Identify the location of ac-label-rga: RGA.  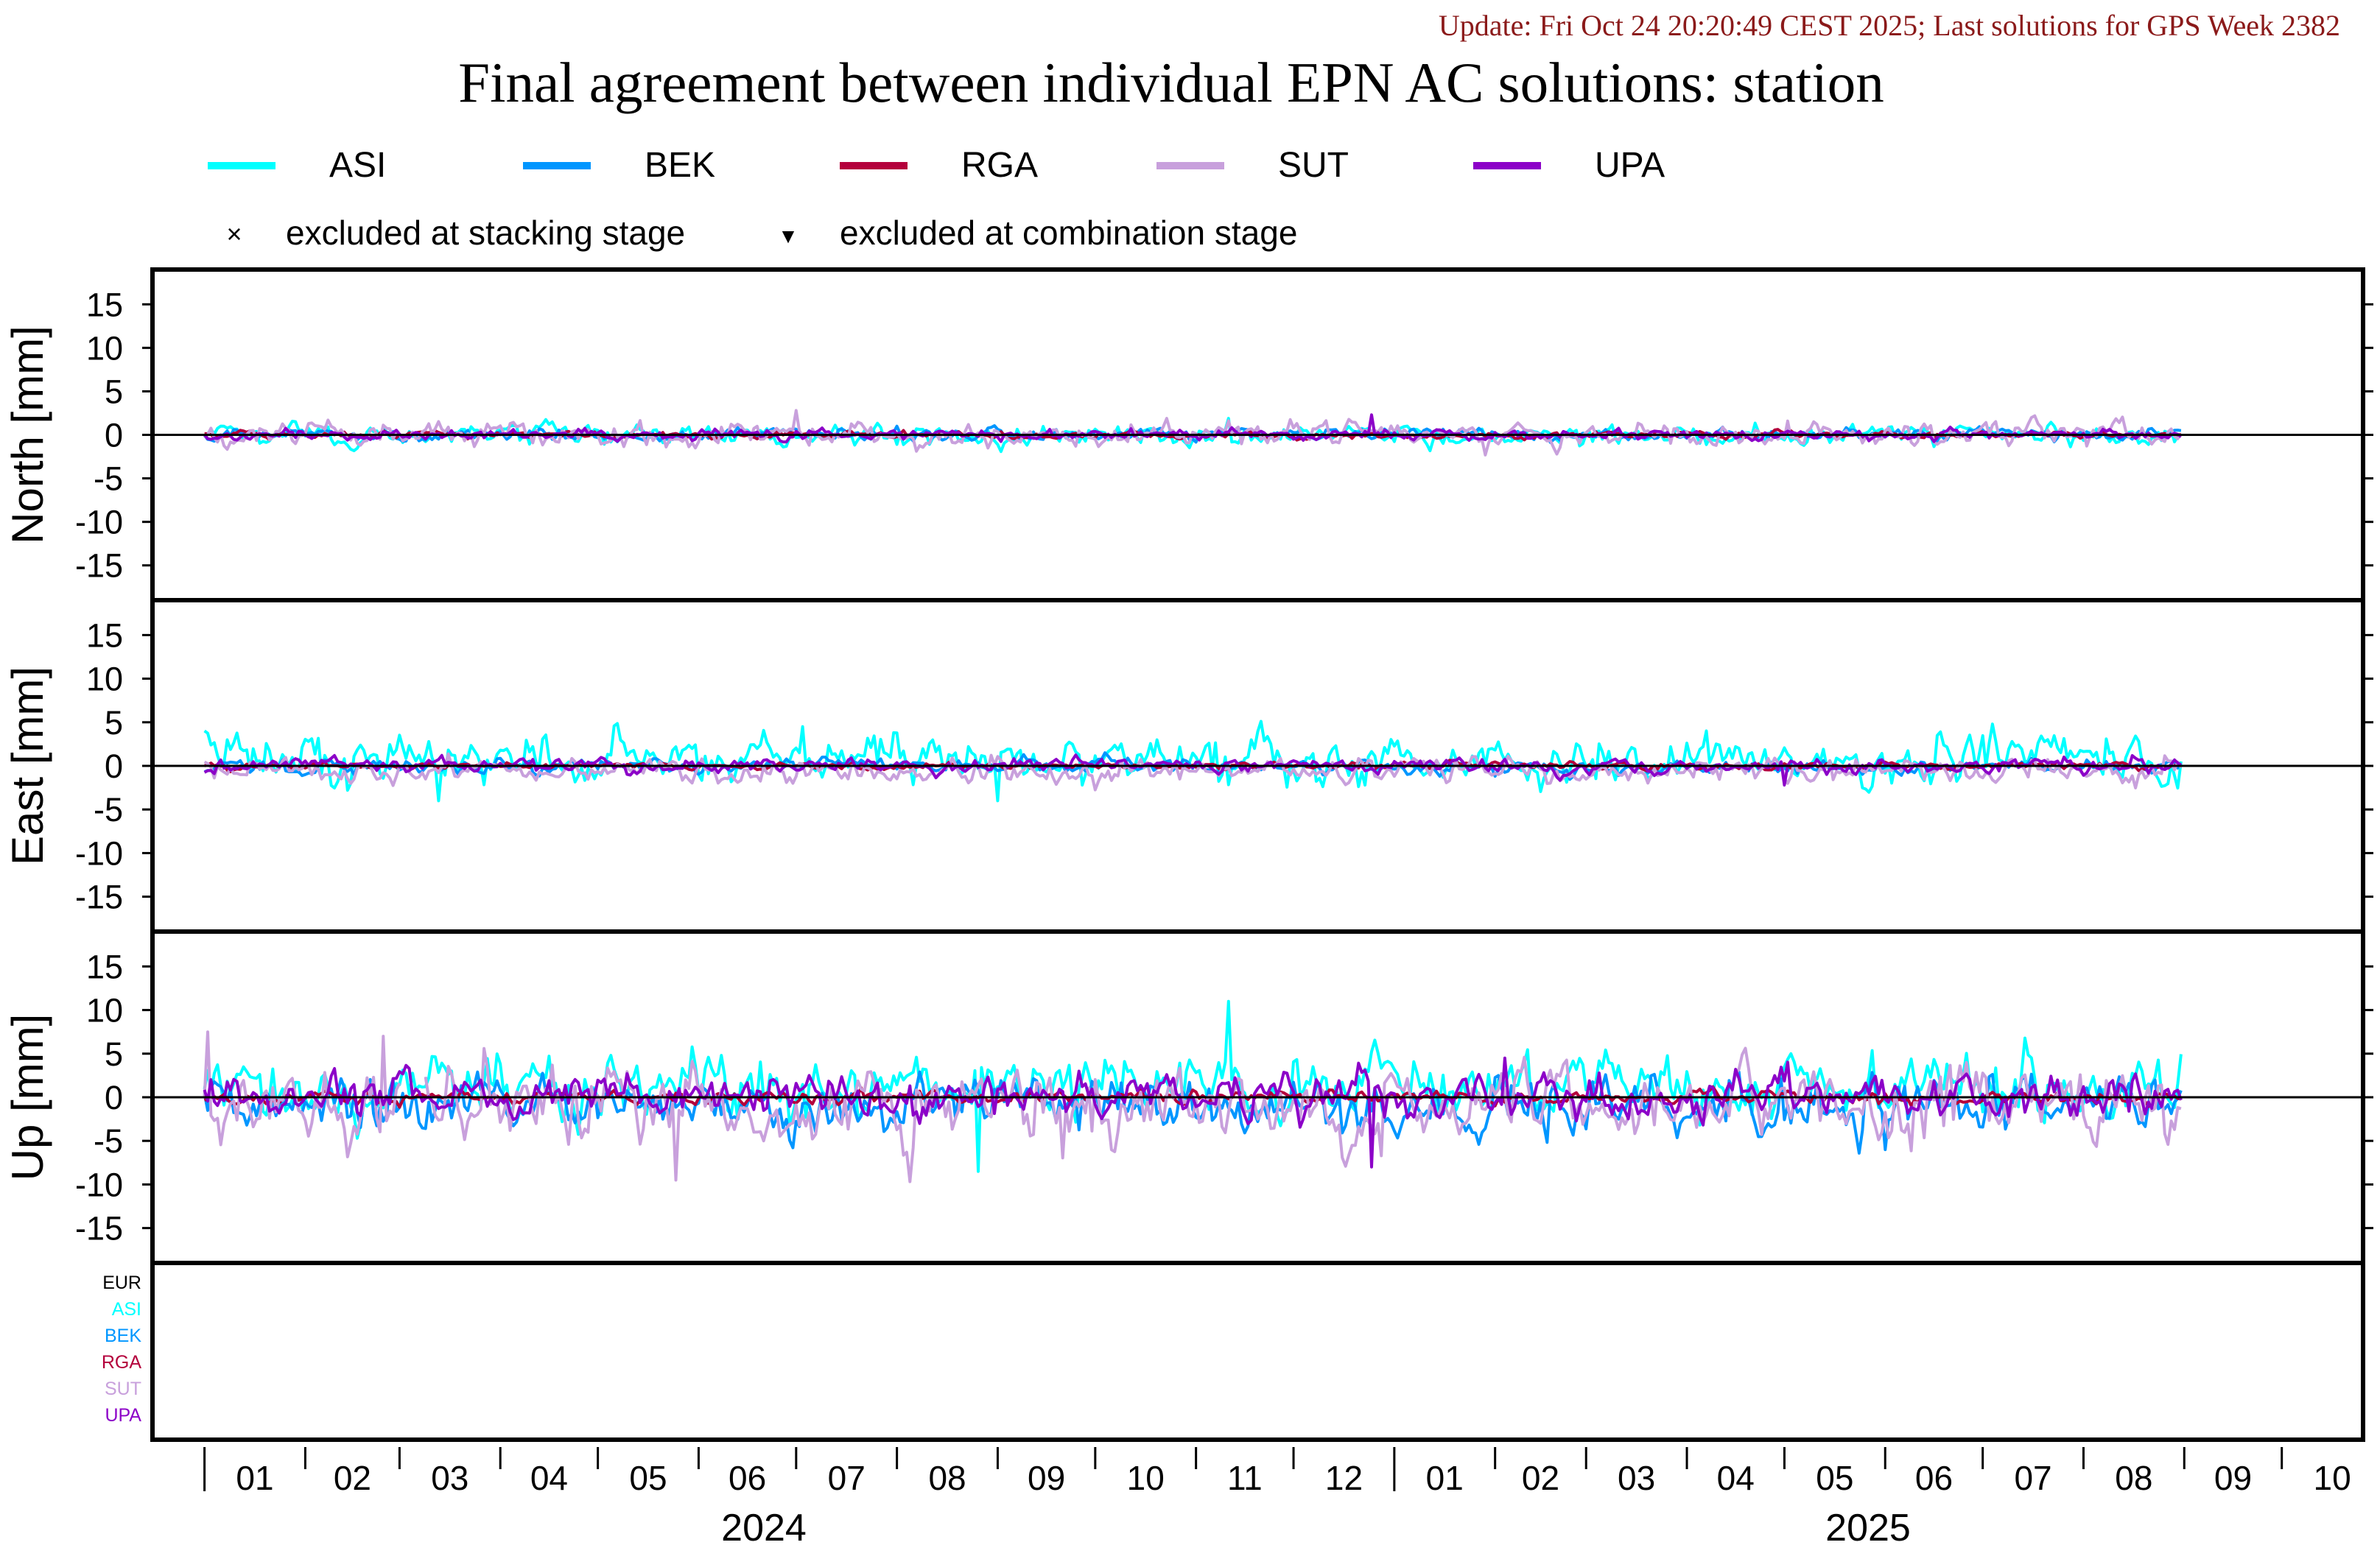
(122, 1363).